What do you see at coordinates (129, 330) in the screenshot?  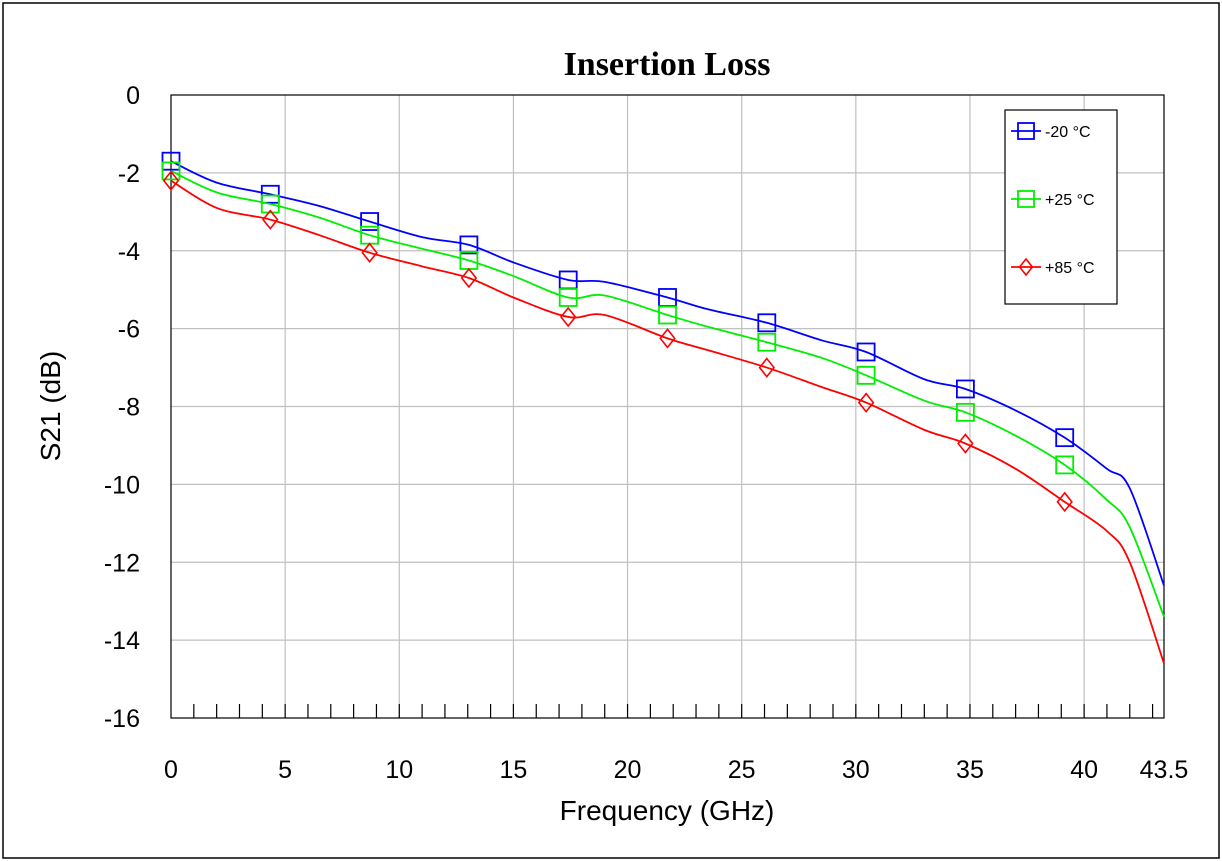 I see `y-tick-label: -6` at bounding box center [129, 330].